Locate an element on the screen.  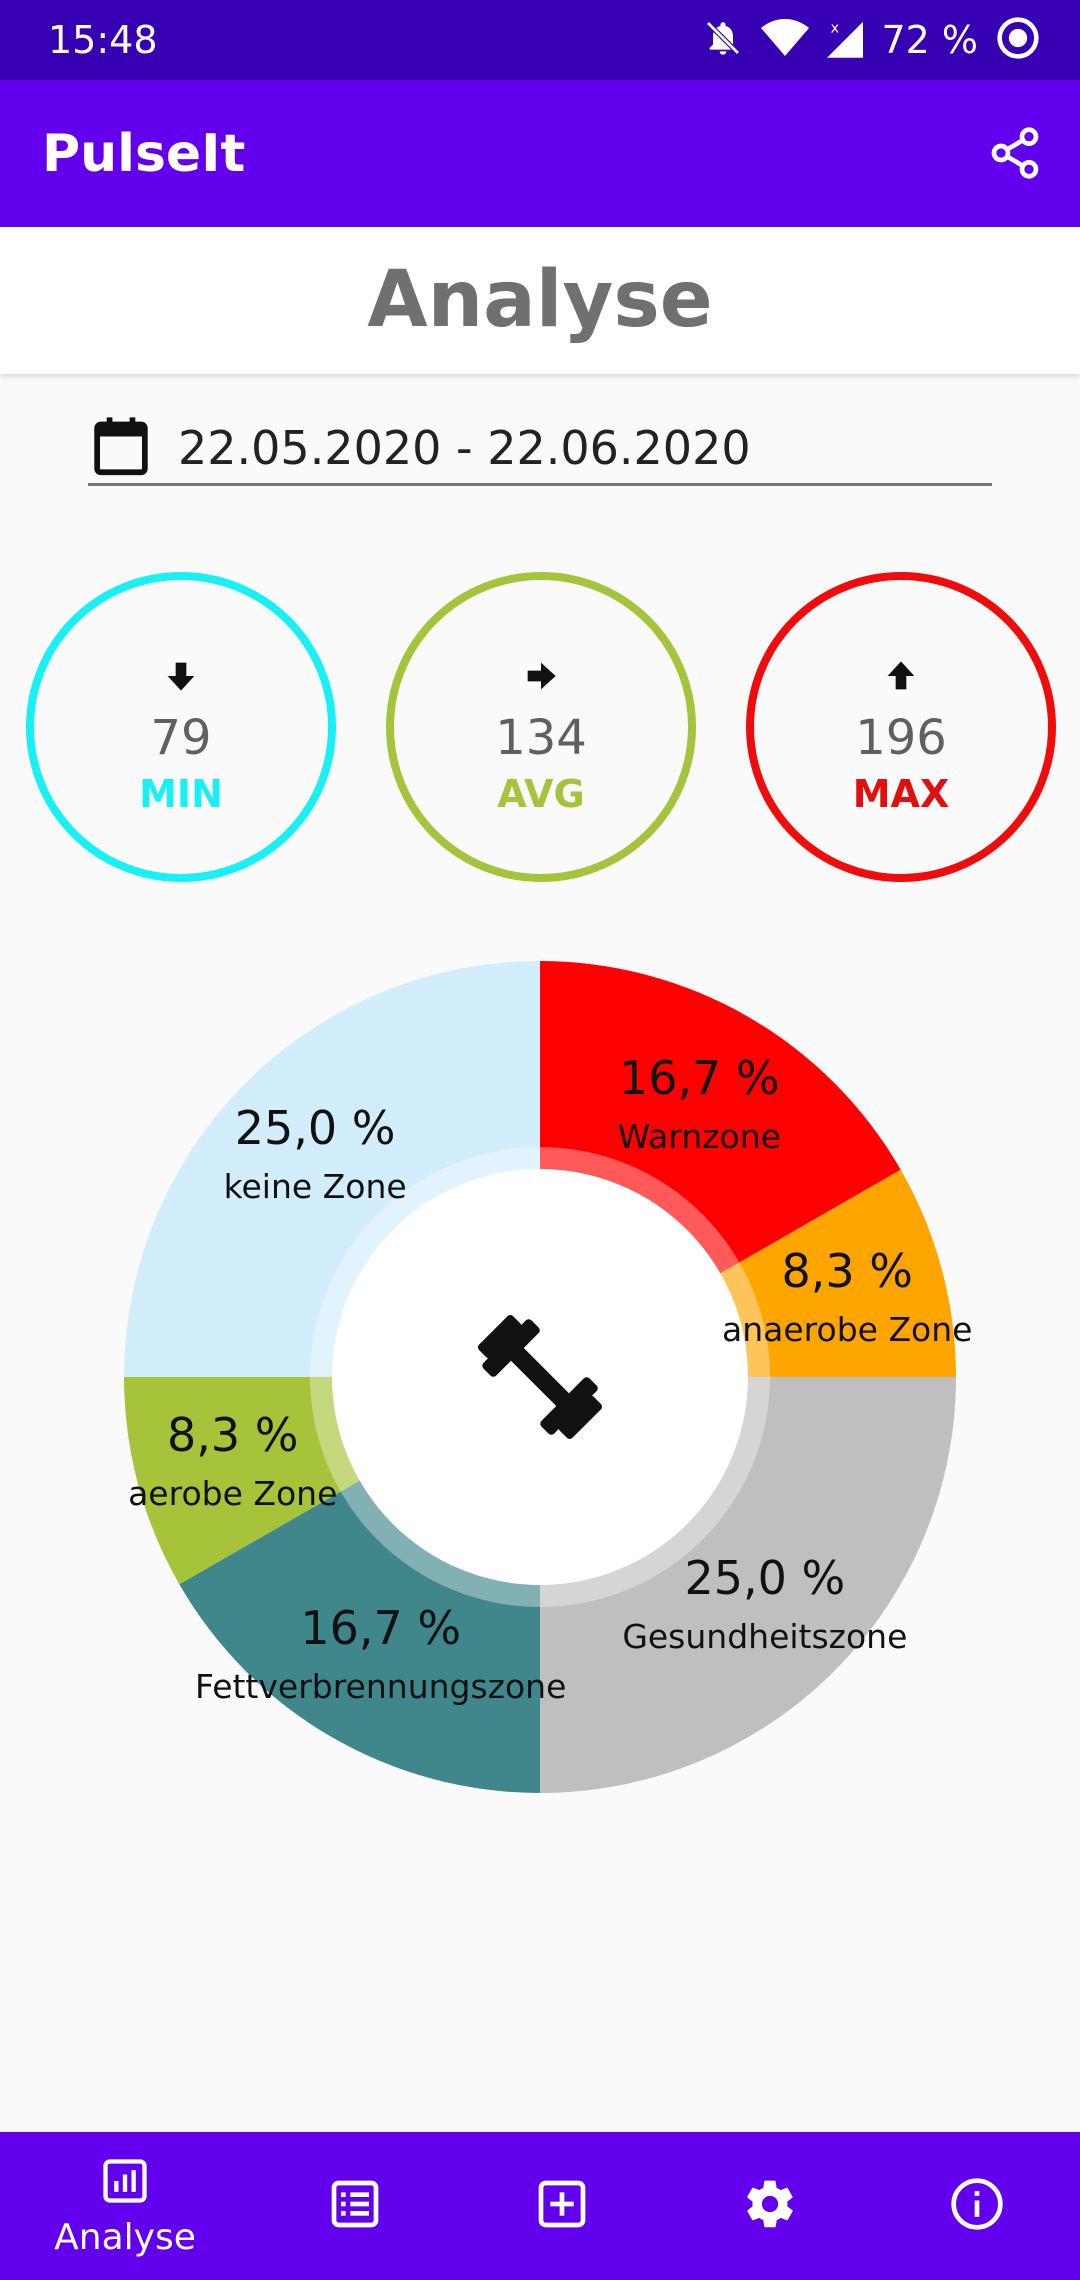
svg-text: x is located at coordinates (835, 29).